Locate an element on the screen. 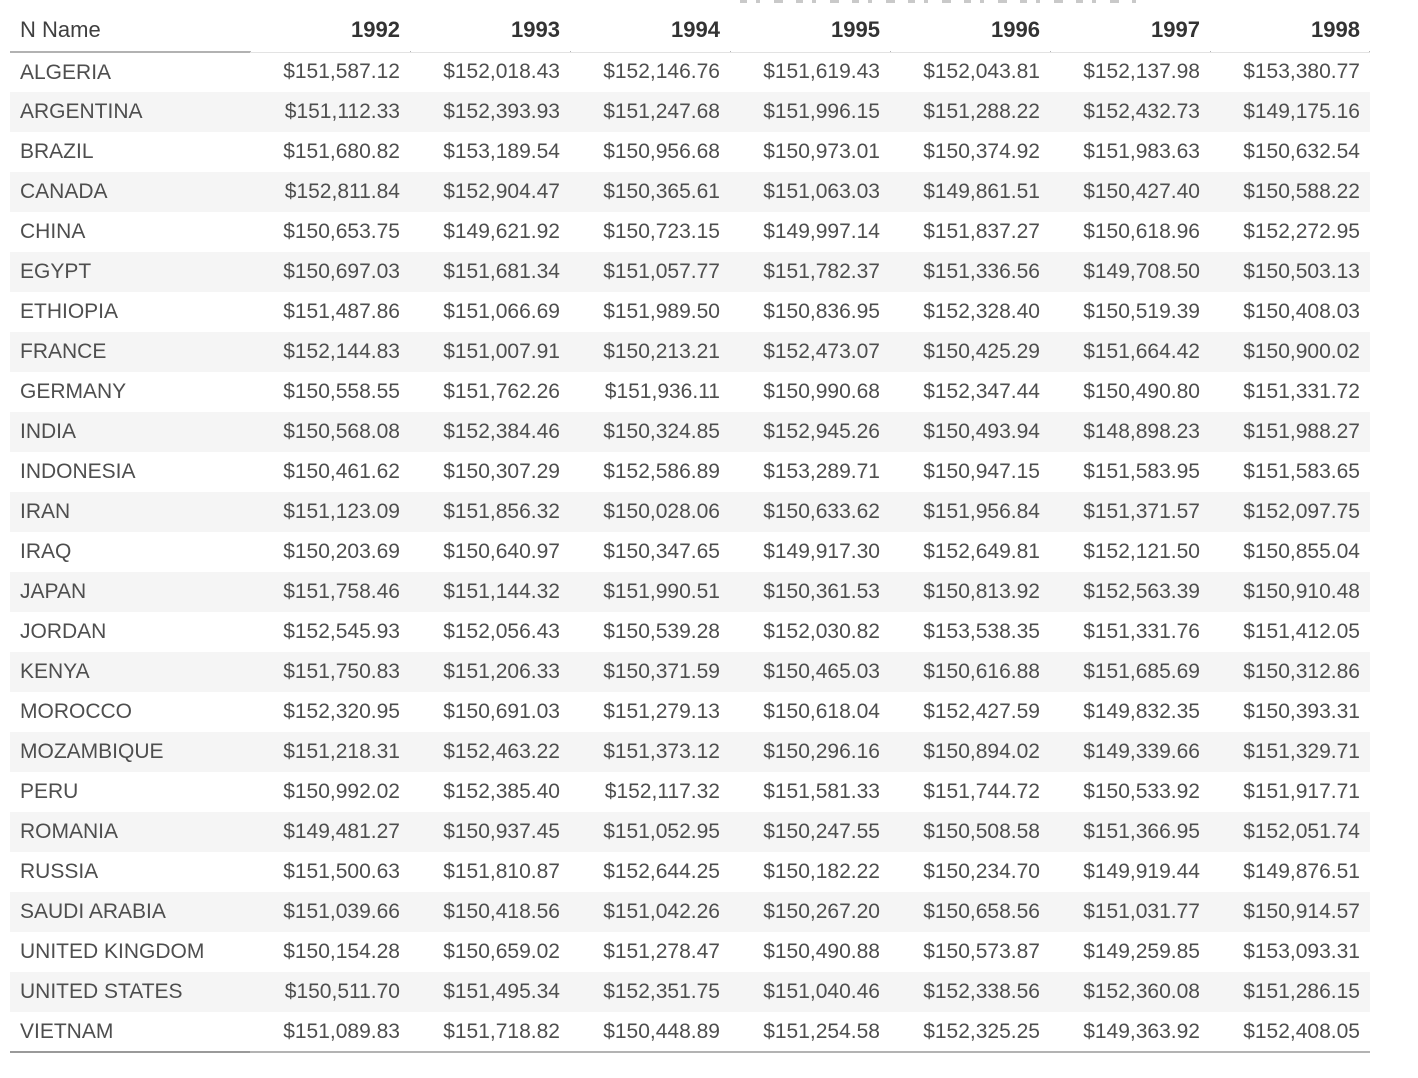 Image resolution: width=1418 pixels, height=1078 pixels. value-cell: $150,588.22 is located at coordinates (1290, 192).